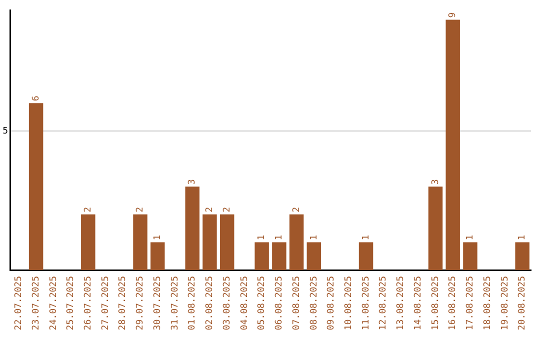 The height and width of the screenshot is (340, 540). Describe the element at coordinates (349, 303) in the screenshot. I see `x-tick-label: 10.08.2025` at that location.